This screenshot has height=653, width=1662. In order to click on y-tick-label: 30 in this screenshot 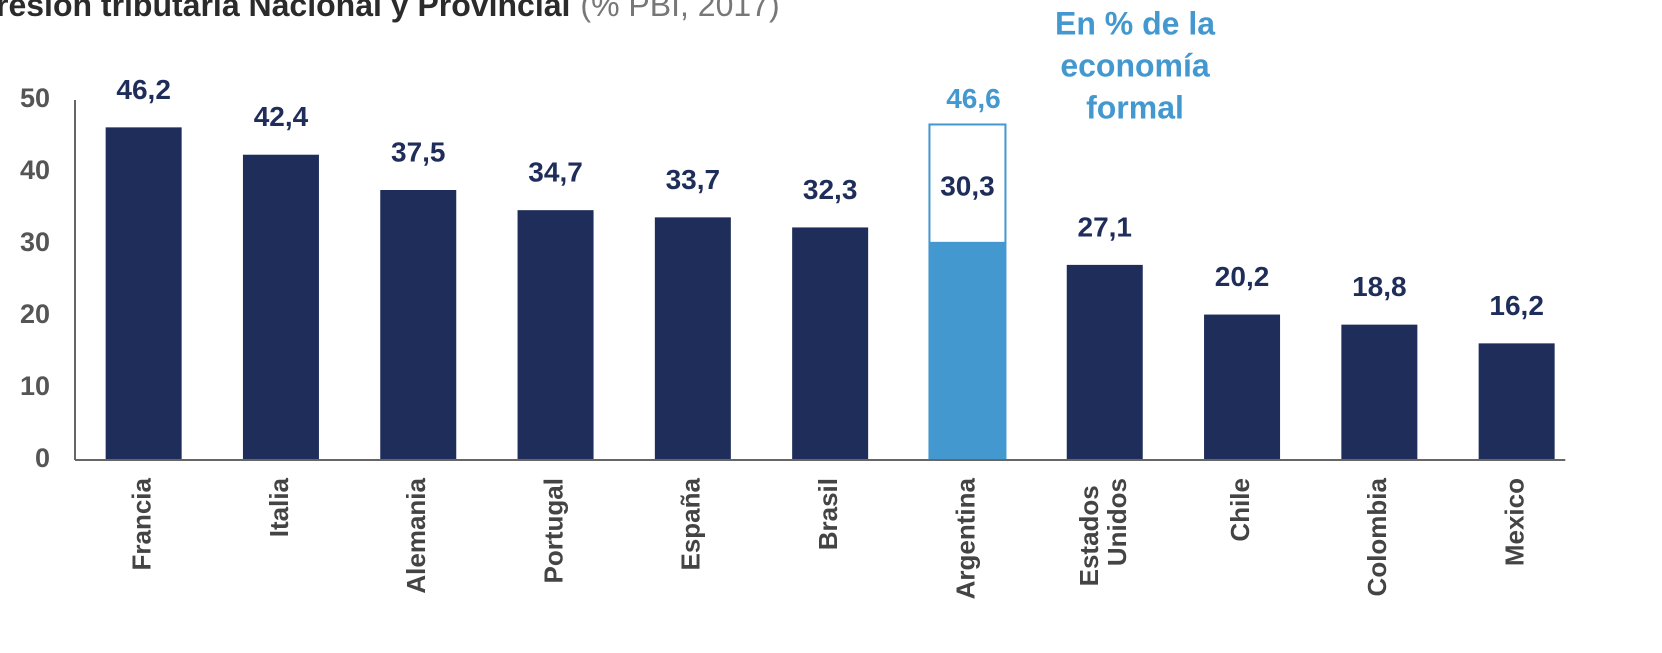, I will do `click(35, 242)`.